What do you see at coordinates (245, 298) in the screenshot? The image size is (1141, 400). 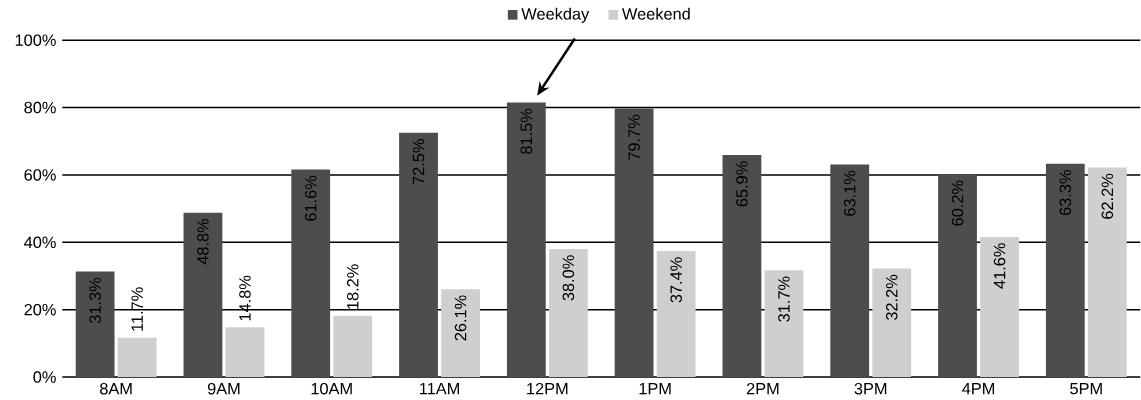 I see `data-label: 14.8%` at bounding box center [245, 298].